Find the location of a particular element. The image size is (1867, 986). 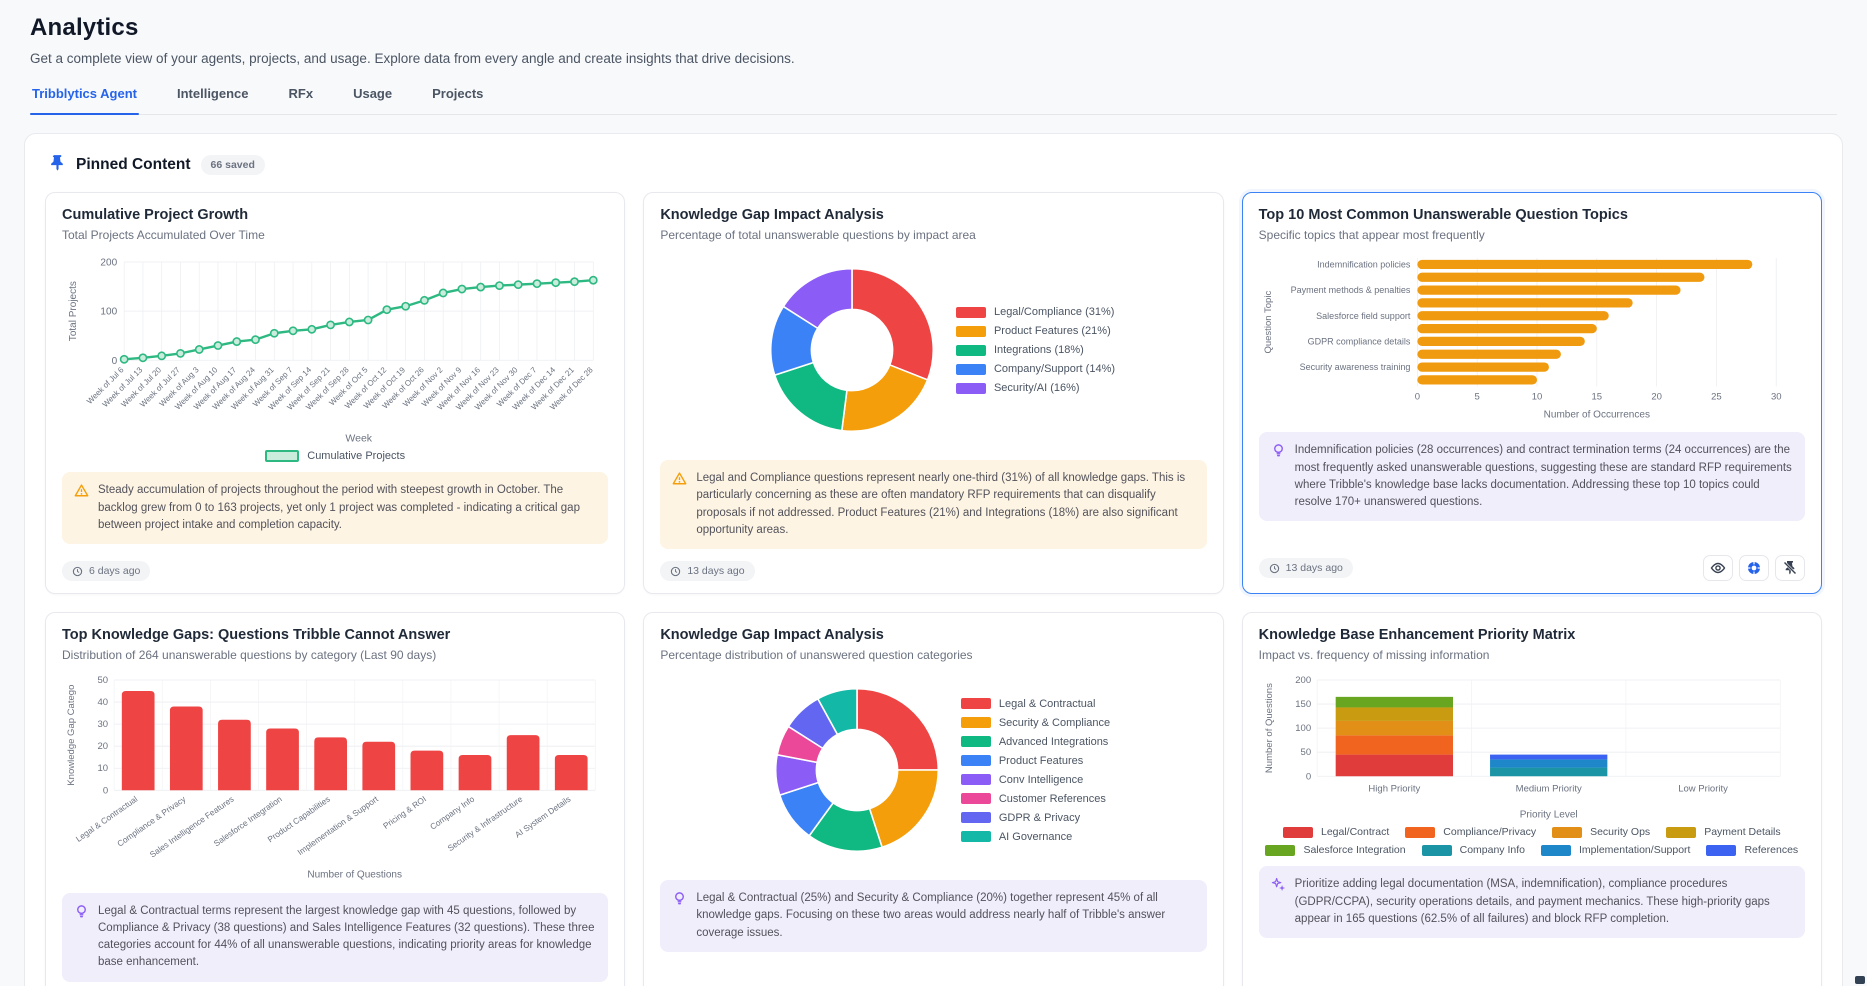

svg-text: 5 is located at coordinates (1476, 396).